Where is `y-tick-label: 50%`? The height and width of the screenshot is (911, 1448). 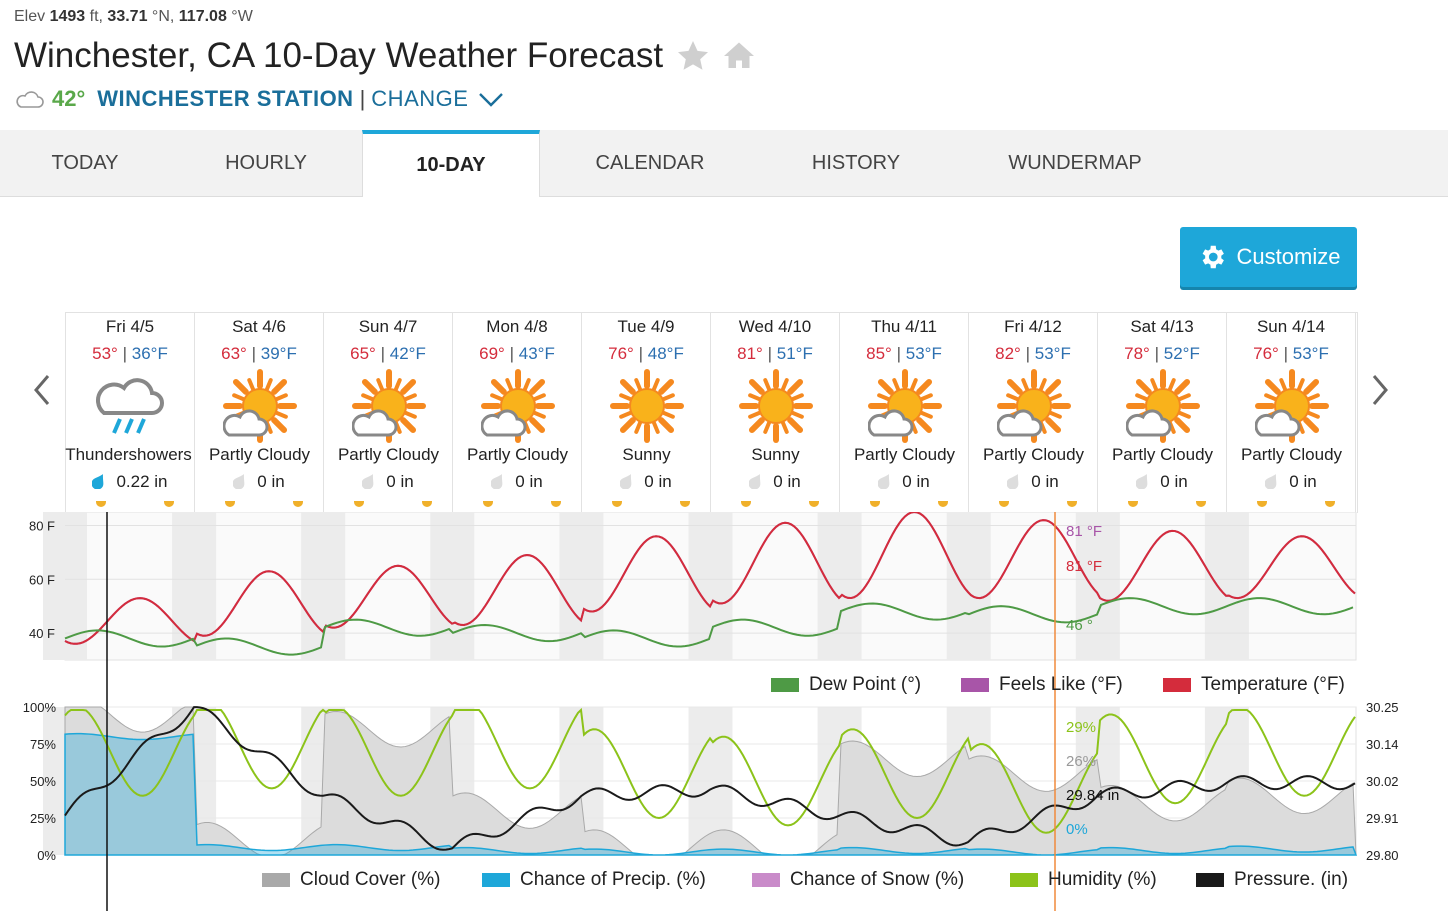
y-tick-label: 50% is located at coordinates (43, 781).